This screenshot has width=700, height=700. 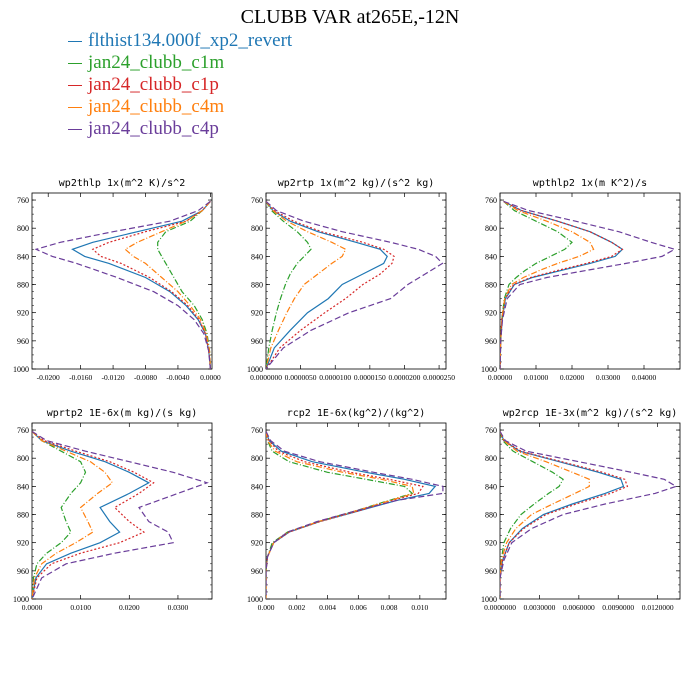 What do you see at coordinates (301, 377) in the screenshot?
I see `x-tick-label: 0.0000050` at bounding box center [301, 377].